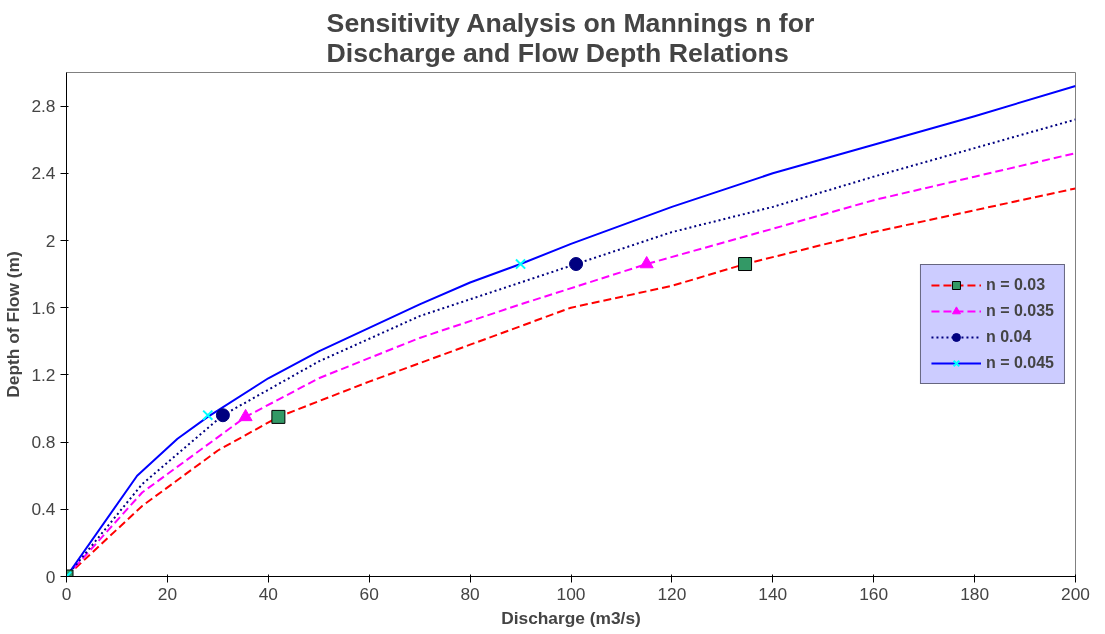 The width and height of the screenshot is (1105, 634). Describe the element at coordinates (1008, 337) in the screenshot. I see `legend-label: n 0.04` at that location.